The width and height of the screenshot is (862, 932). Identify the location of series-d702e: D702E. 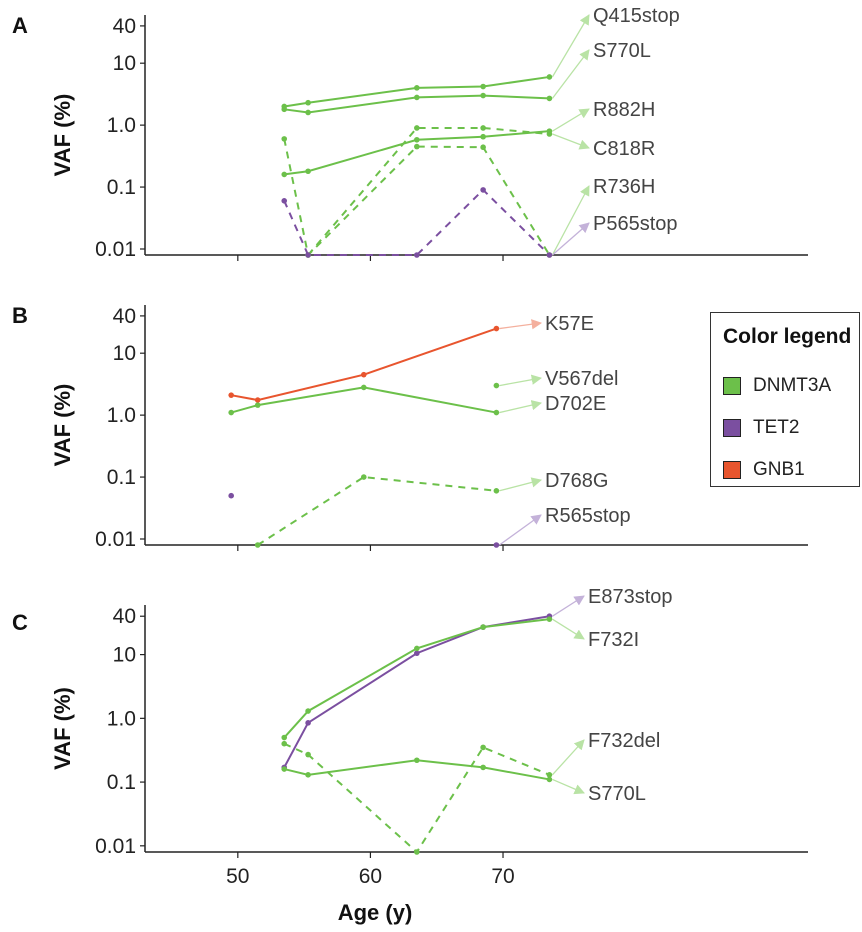
(417, 400).